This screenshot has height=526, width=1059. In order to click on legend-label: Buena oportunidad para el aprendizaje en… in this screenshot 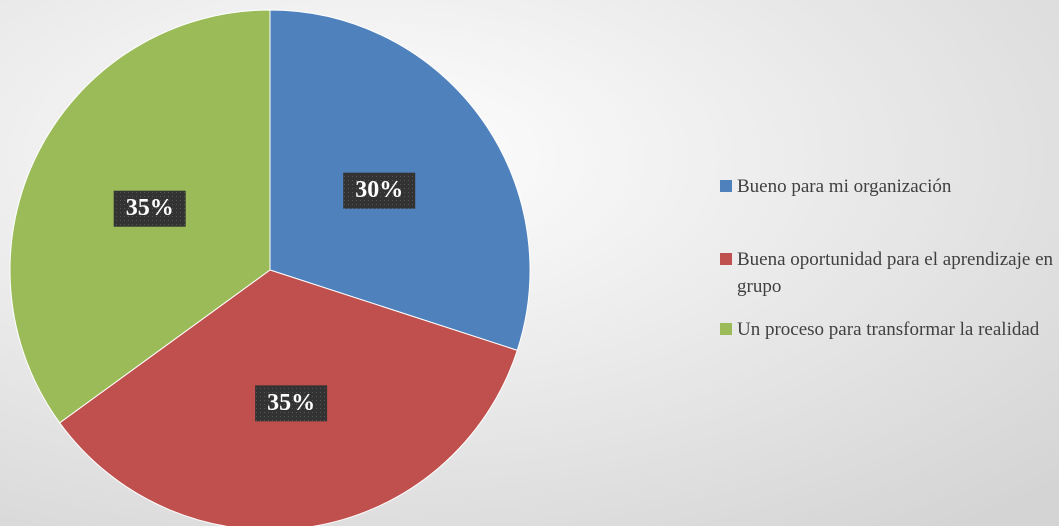, I will do `click(895, 273)`.